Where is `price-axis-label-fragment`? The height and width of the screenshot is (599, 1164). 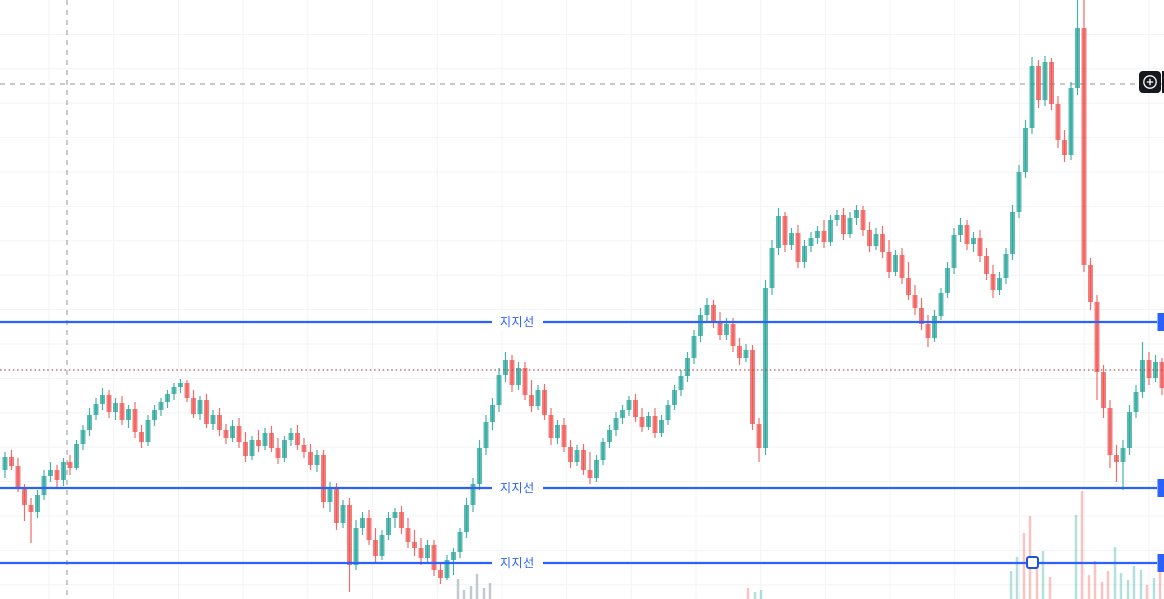
price-axis-label-fragment is located at coordinates (1163, 82).